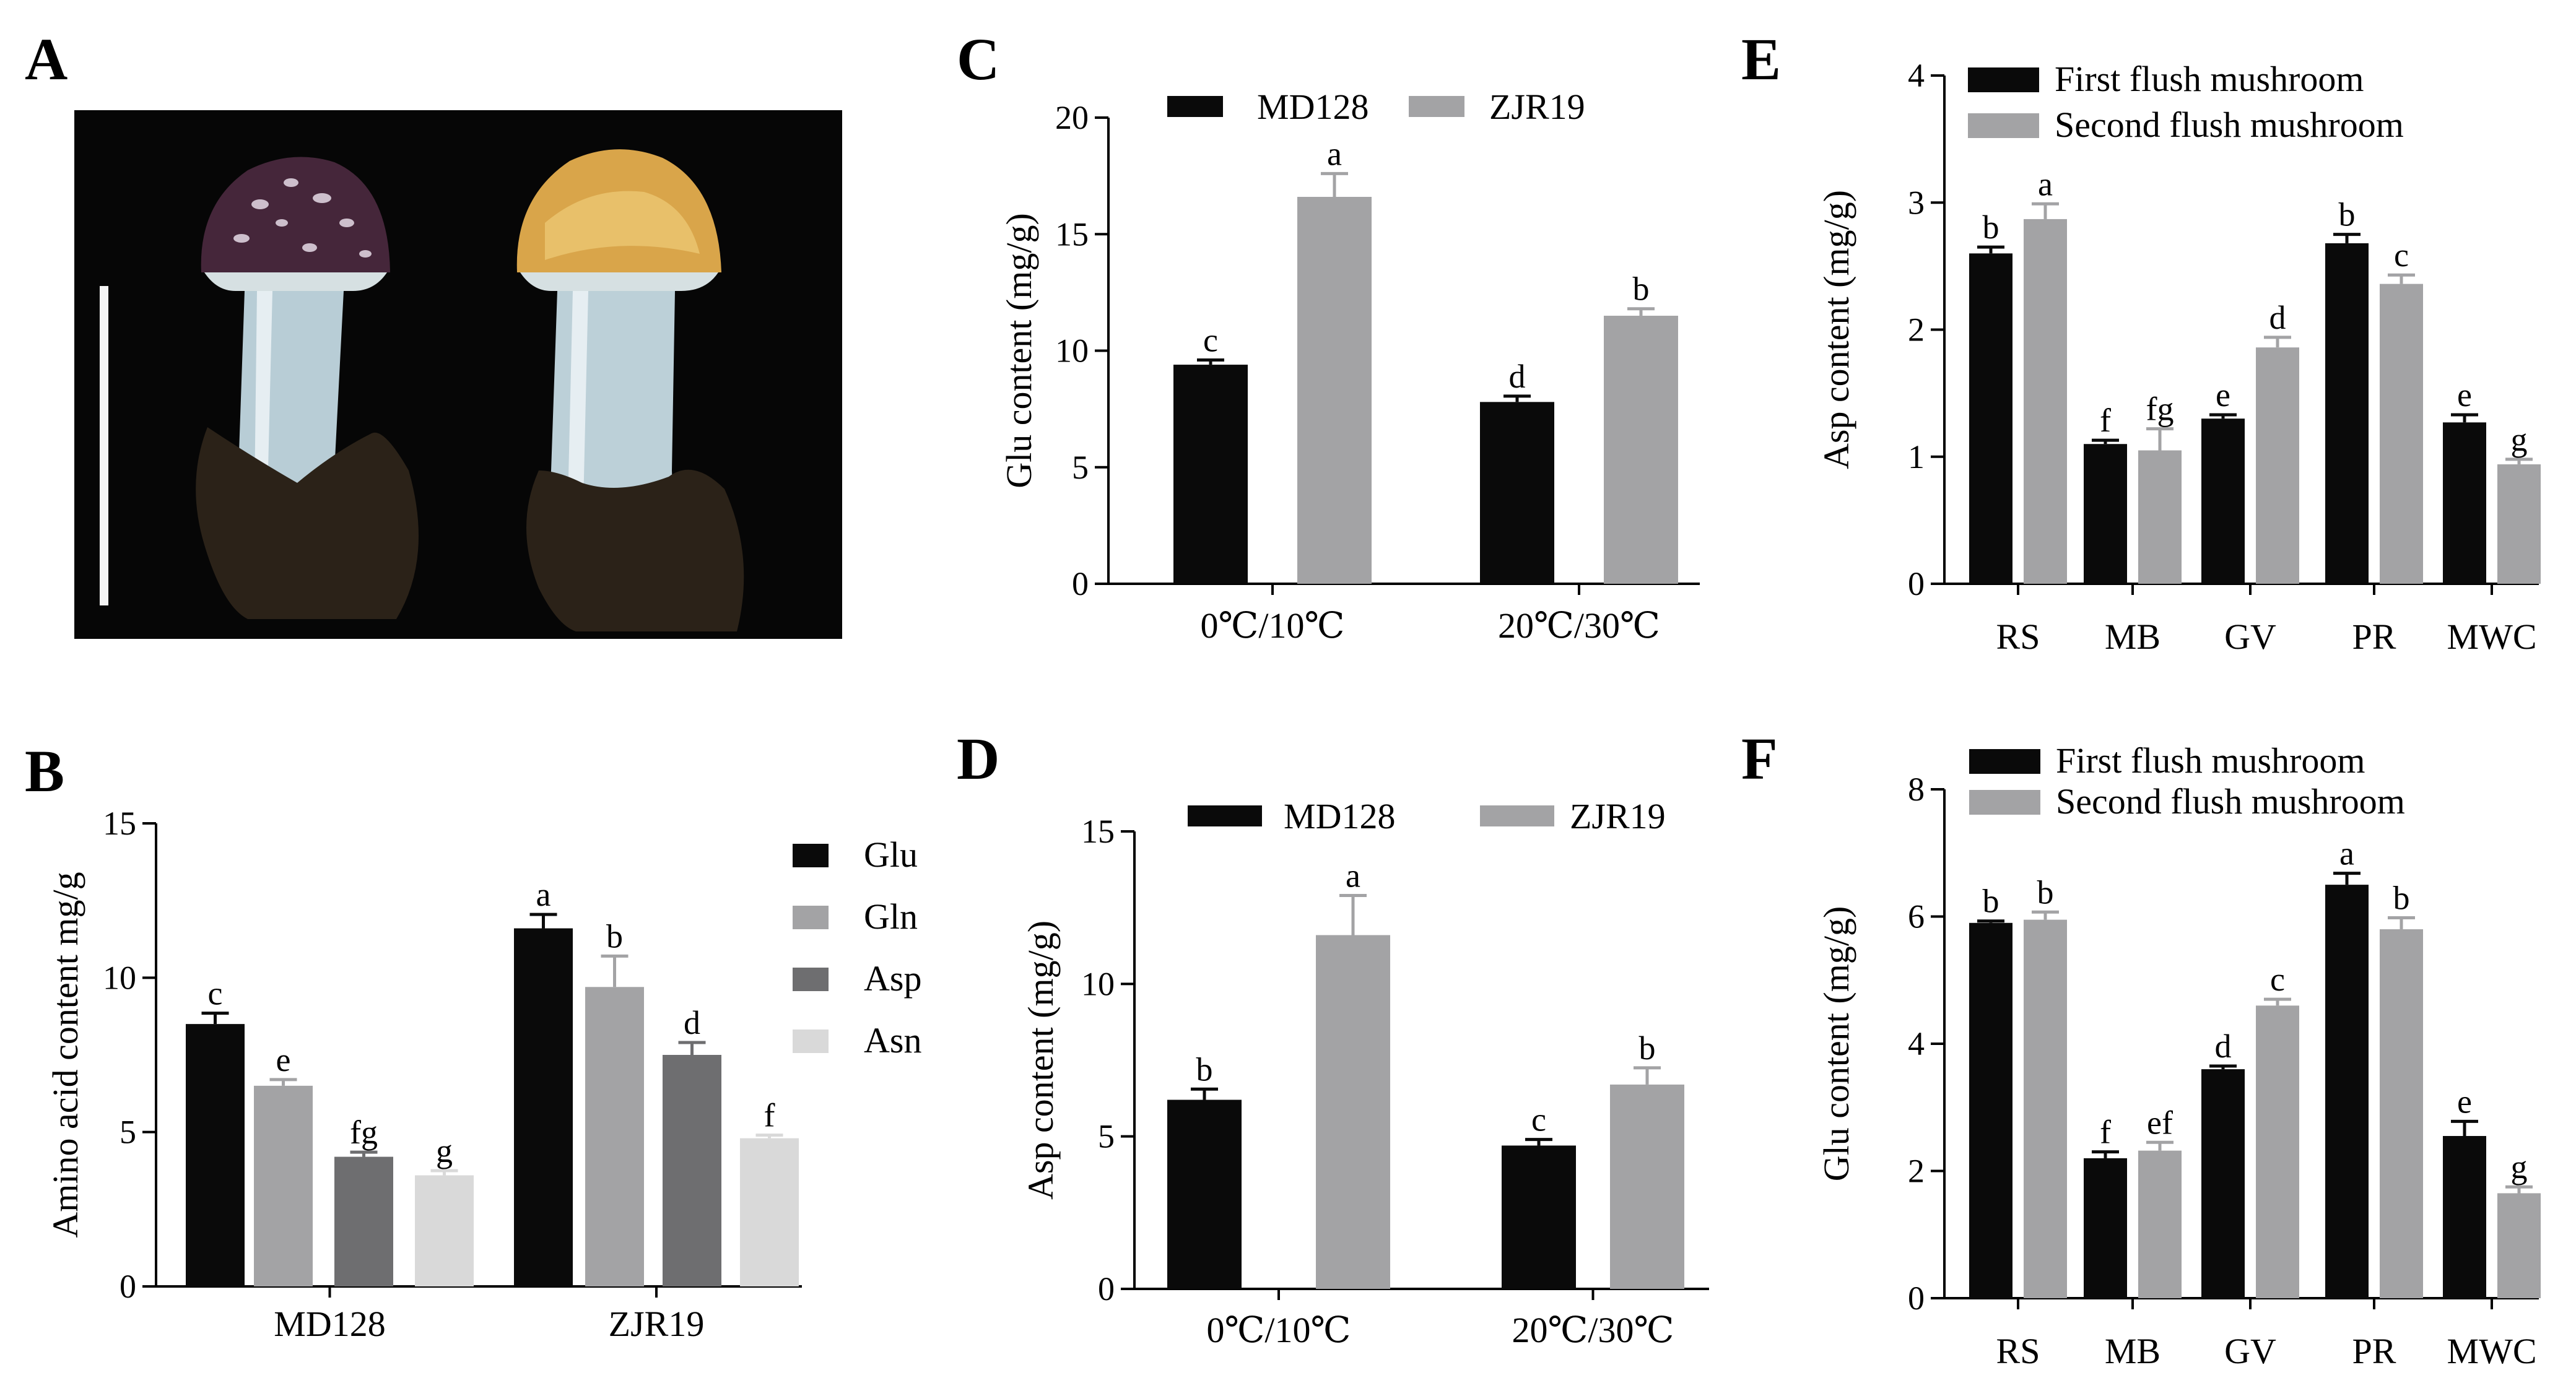 The height and width of the screenshot is (1383, 2576). What do you see at coordinates (2132, 637) in the screenshot?
I see `x-tick-label: MB` at bounding box center [2132, 637].